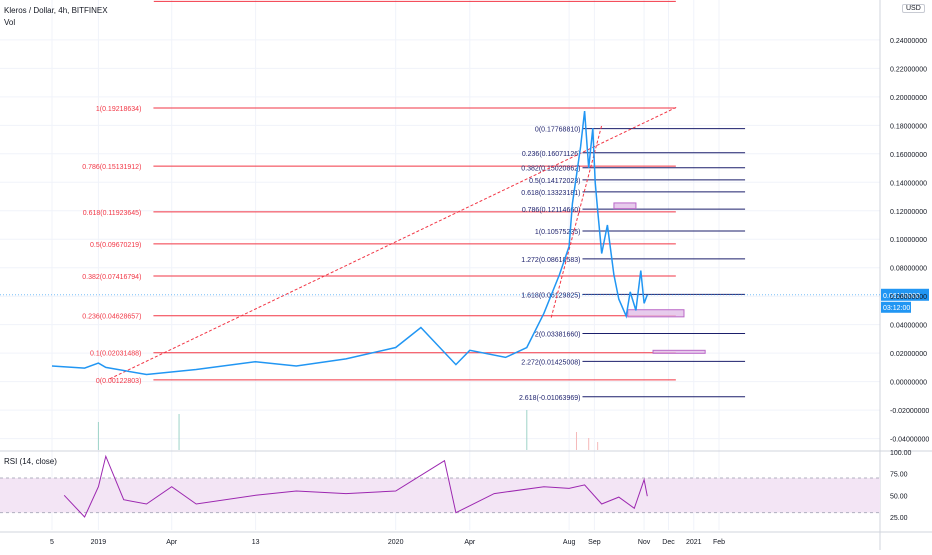  Describe the element at coordinates (10, 22) in the screenshot. I see `volume-label: Vol` at that location.